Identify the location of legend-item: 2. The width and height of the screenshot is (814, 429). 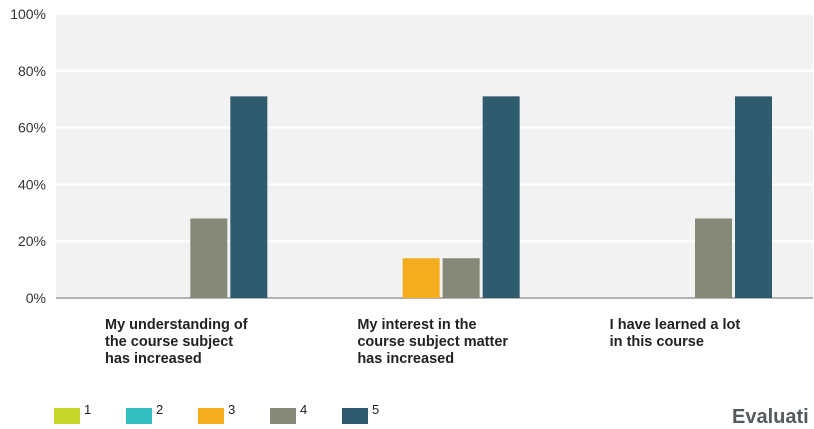
(162, 413).